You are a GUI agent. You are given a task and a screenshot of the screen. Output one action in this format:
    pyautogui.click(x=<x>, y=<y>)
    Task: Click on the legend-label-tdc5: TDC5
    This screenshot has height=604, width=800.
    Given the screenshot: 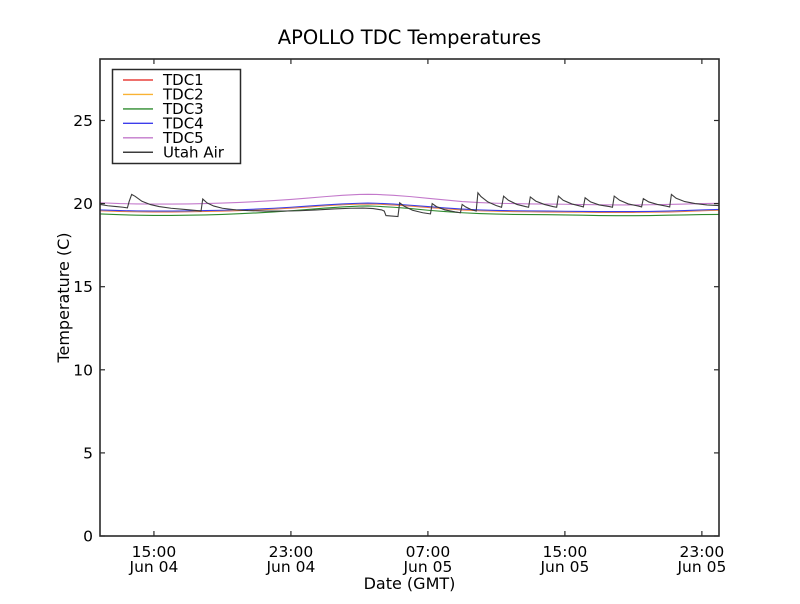 What is the action you would take?
    pyautogui.click(x=183, y=138)
    